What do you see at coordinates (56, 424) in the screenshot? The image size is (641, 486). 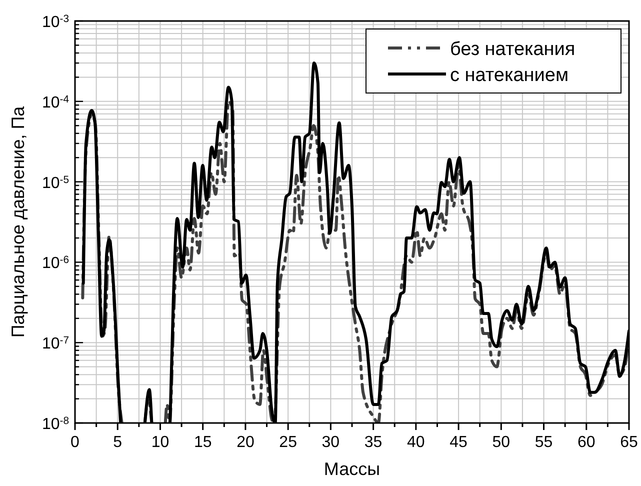 I see `y-tick-label: 10$^{-8}$` at bounding box center [56, 424].